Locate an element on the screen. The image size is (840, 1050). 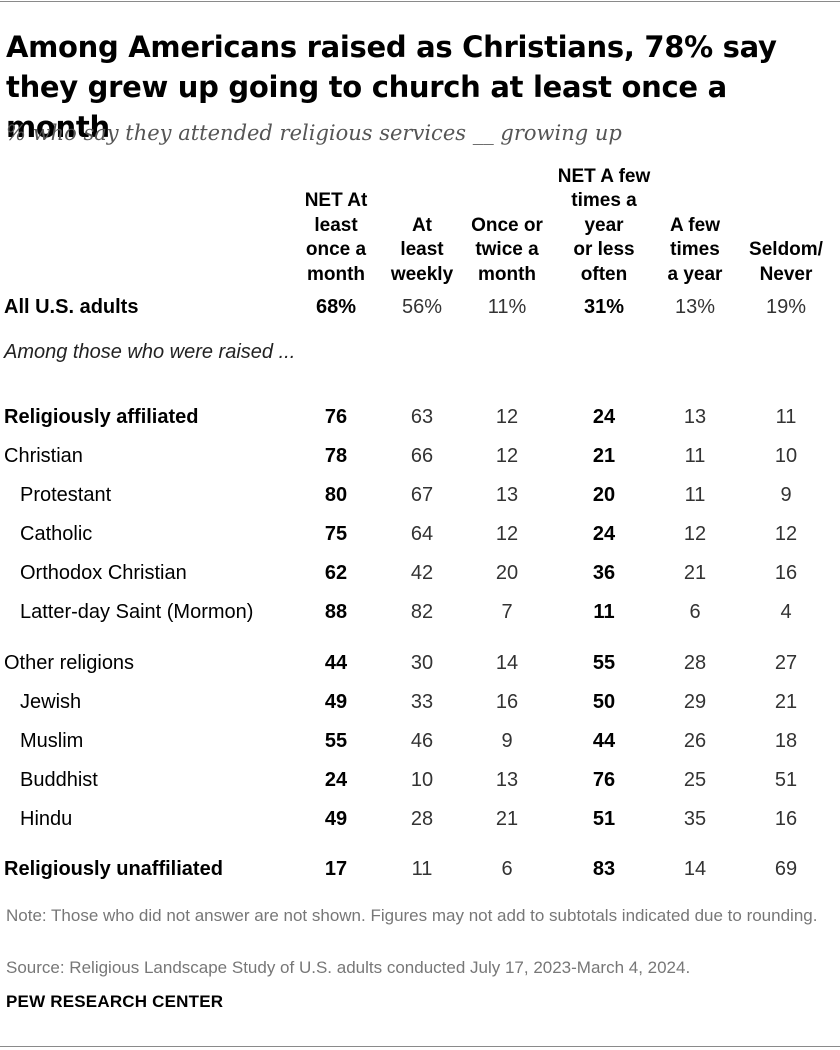
table-cell-seldom-never: 21 is located at coordinates (786, 702).